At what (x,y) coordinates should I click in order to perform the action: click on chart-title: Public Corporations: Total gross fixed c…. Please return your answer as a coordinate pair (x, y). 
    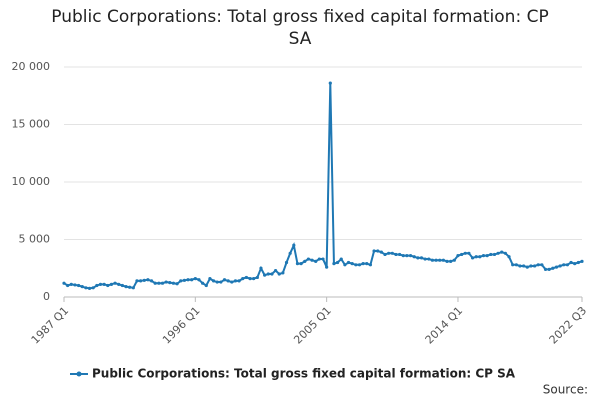
    Looking at the image, I should click on (300, 28).